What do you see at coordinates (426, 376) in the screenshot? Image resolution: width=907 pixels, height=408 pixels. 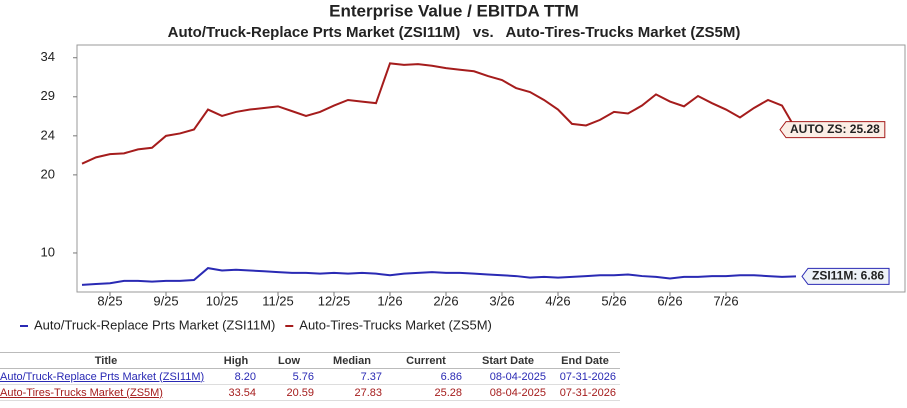 I see `table-cell: 6.86` at bounding box center [426, 376].